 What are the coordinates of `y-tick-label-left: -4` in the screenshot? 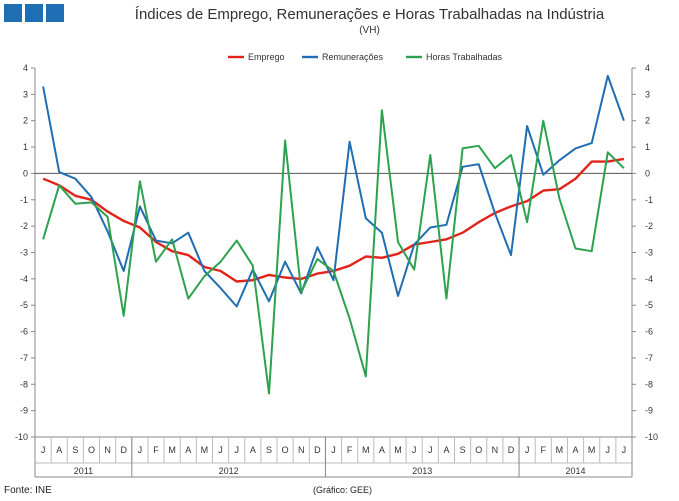 It's located at (24, 279).